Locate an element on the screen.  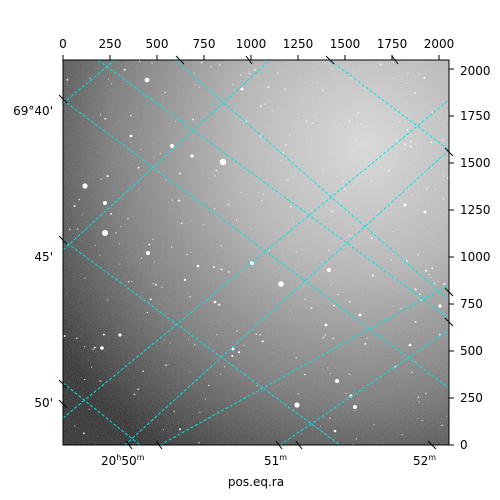
bottom-axis: 20h50m 51m 52m is located at coordinates (268, 460).